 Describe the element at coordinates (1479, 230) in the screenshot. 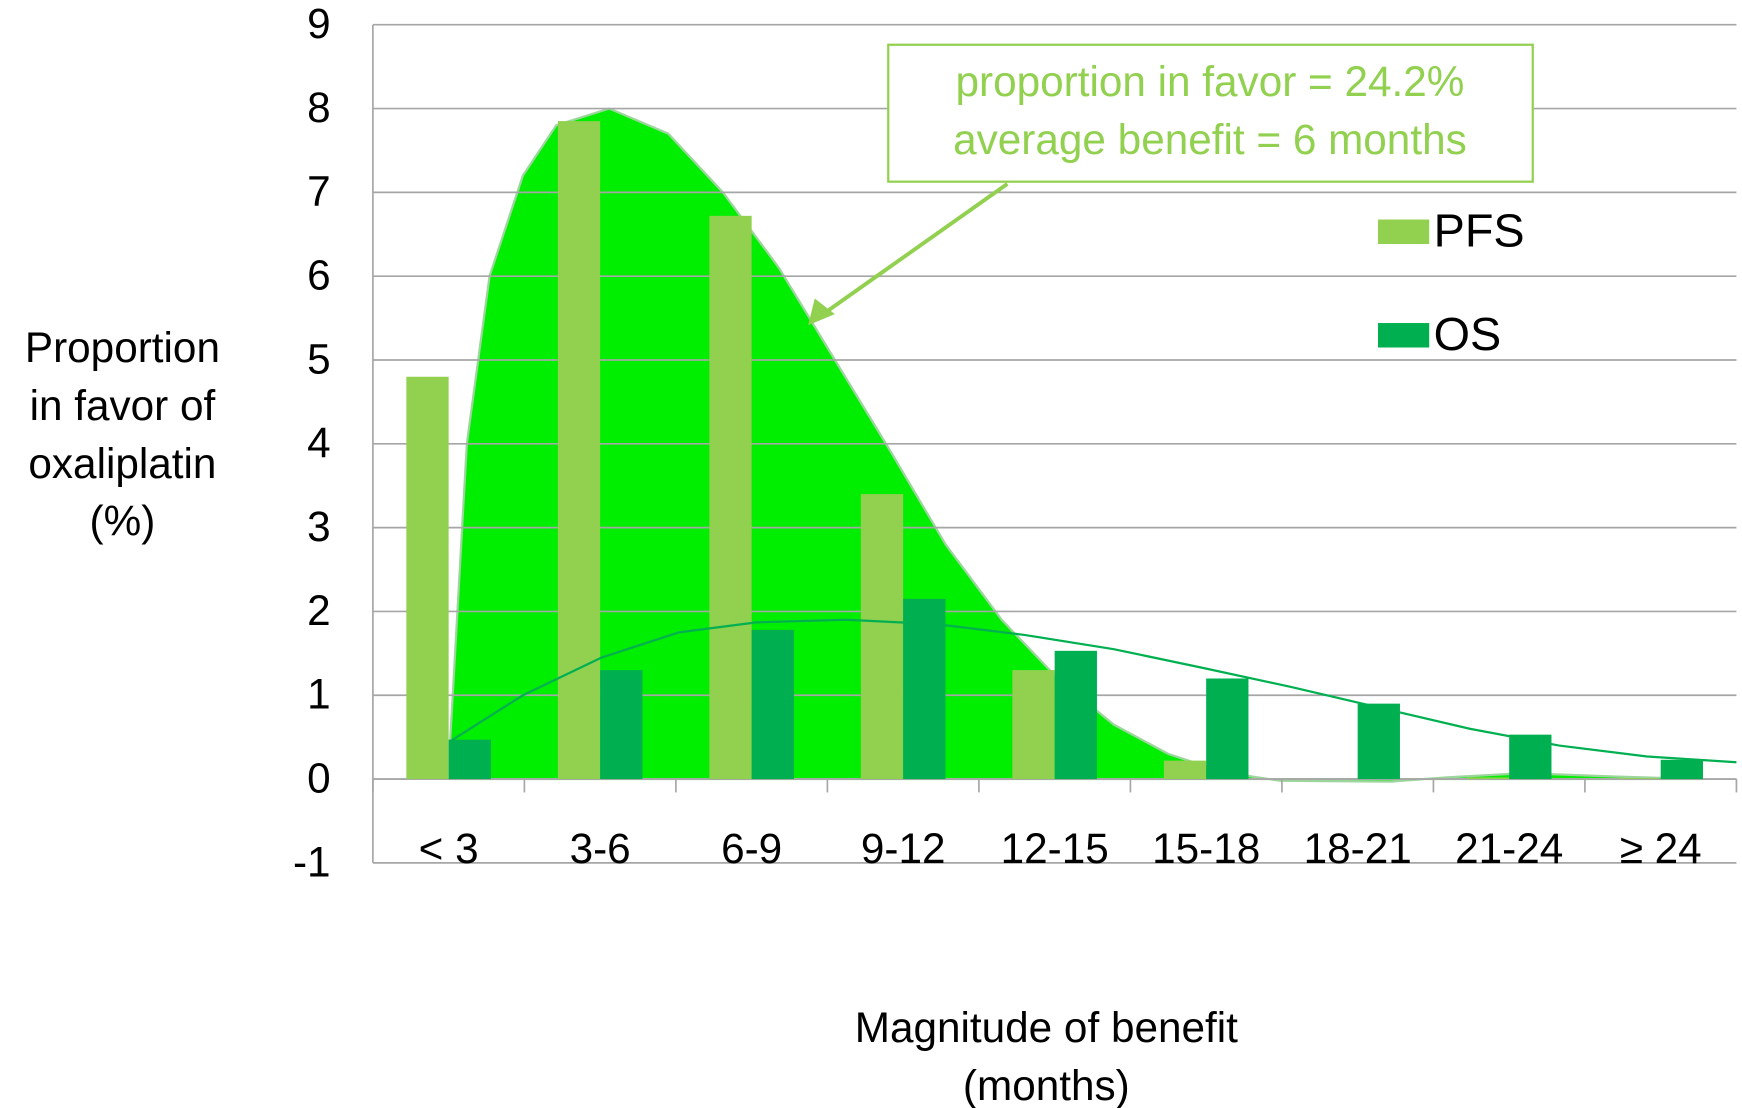

I see `legend-label: PFS` at that location.